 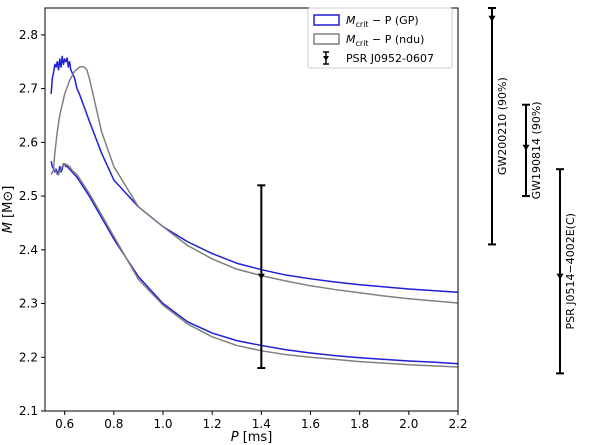 What do you see at coordinates (28, 89) in the screenshot?
I see `y-tick-label: 2.7` at bounding box center [28, 89].